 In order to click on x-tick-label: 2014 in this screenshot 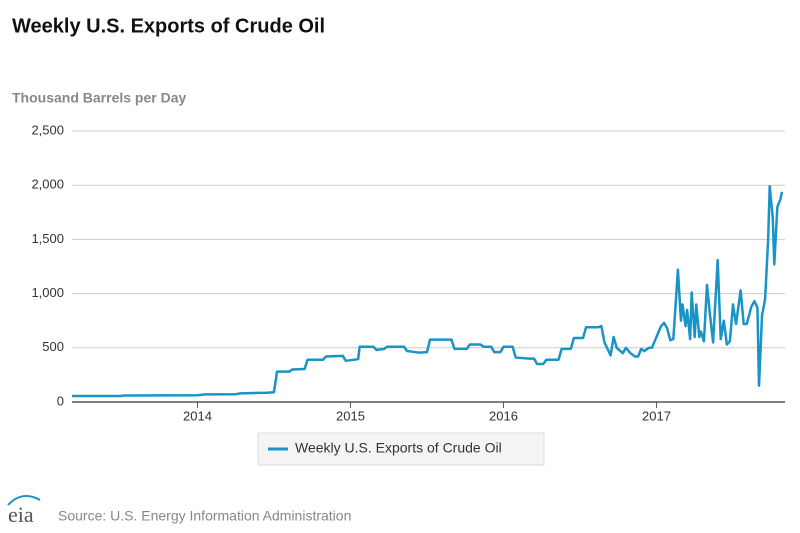, I will do `click(197, 415)`.